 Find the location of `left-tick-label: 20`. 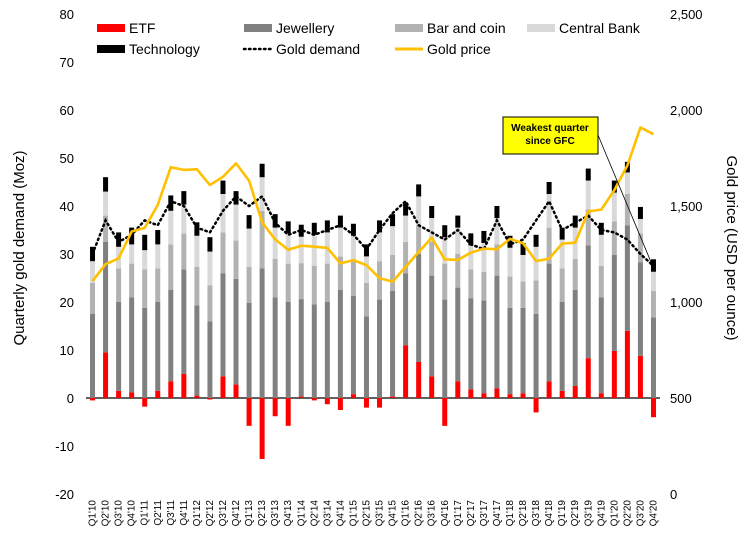

left-tick-label: 20 is located at coordinates (67, 302).